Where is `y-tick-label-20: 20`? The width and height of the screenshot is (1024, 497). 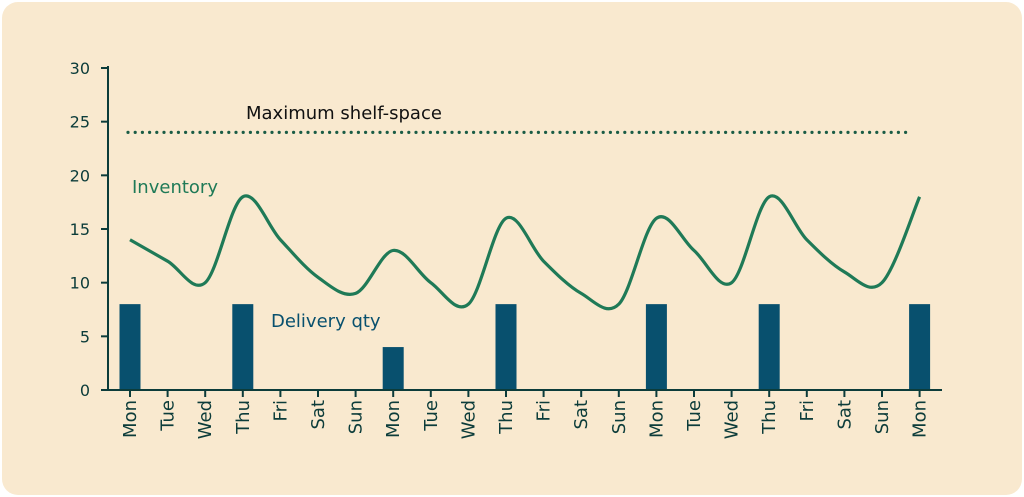 y-tick-label-20: 20 is located at coordinates (80, 175).